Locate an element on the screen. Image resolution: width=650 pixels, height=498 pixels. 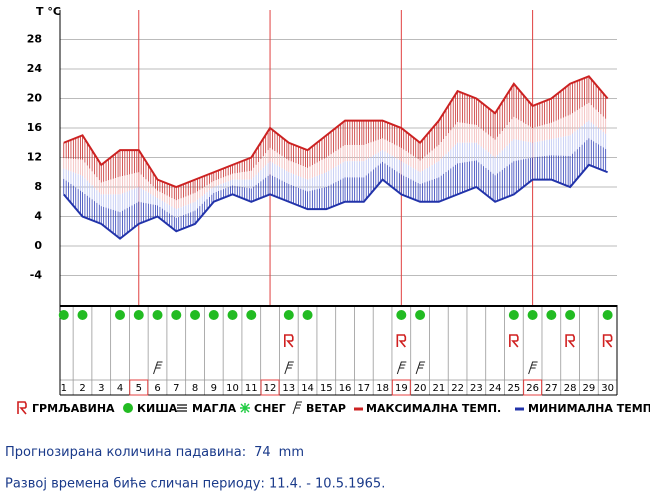
y-tick-label: 28 is located at coordinates (34, 39).